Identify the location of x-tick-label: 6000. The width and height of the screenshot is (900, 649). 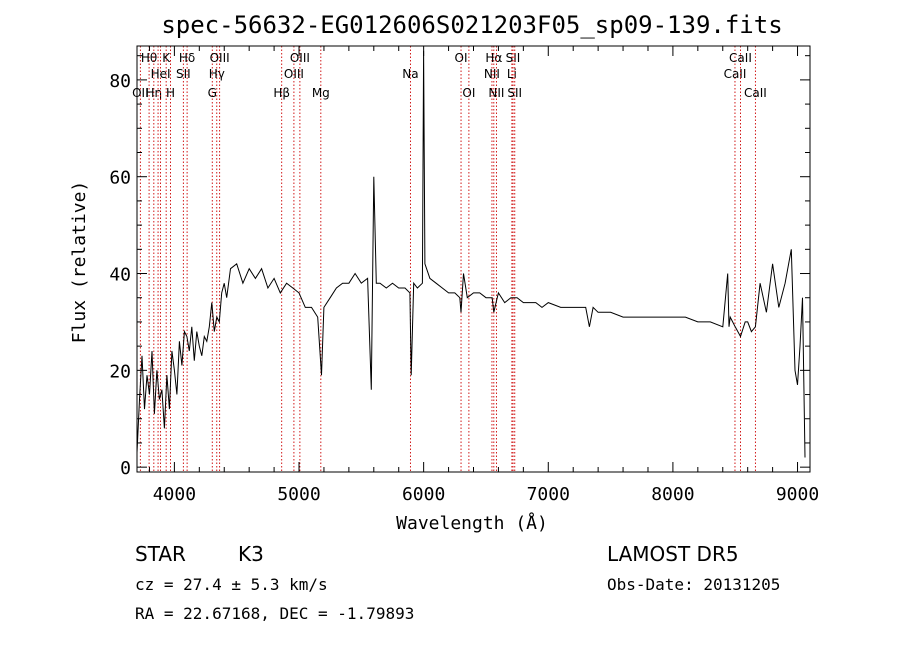
(423, 494).